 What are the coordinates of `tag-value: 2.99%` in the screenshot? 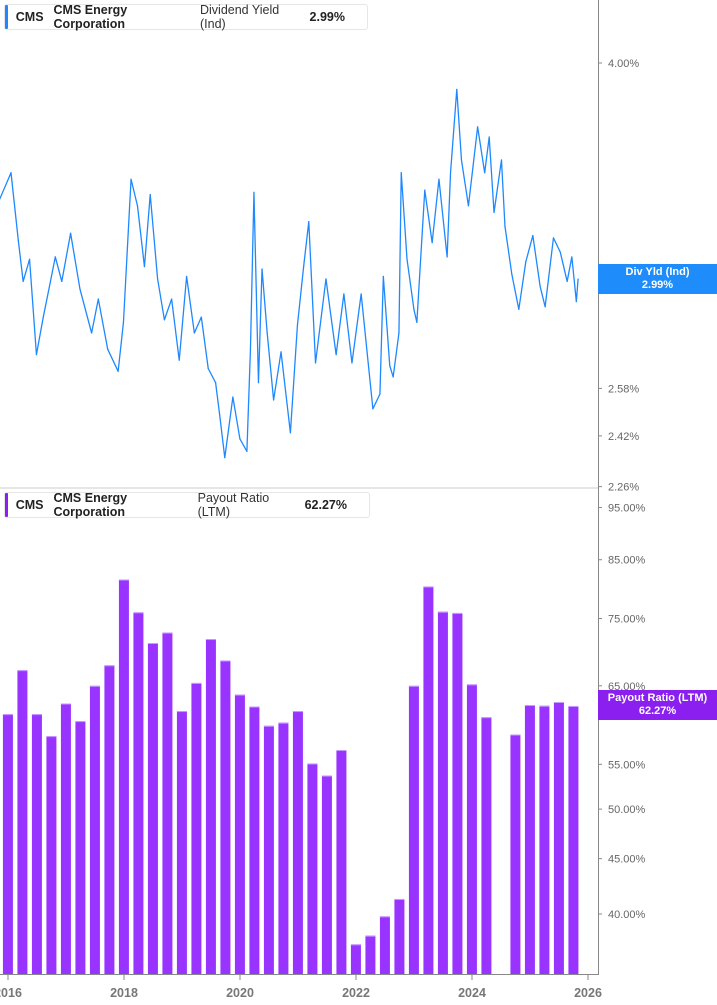 It's located at (657, 285).